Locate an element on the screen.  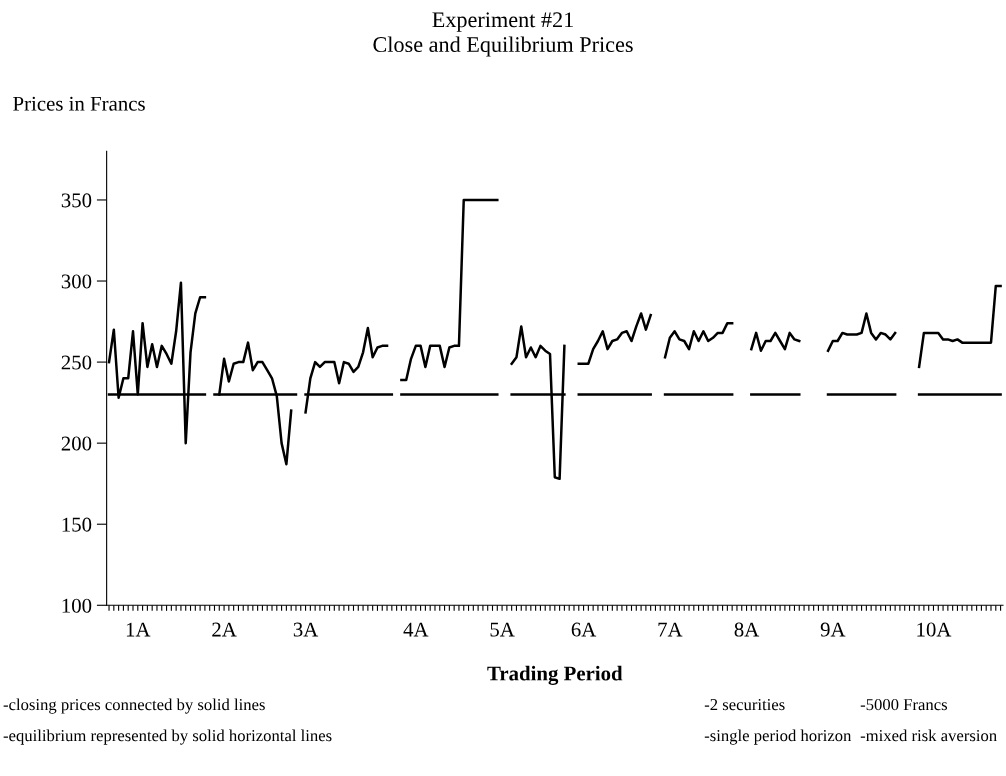
x-tick-label: 4A is located at coordinates (416, 629).